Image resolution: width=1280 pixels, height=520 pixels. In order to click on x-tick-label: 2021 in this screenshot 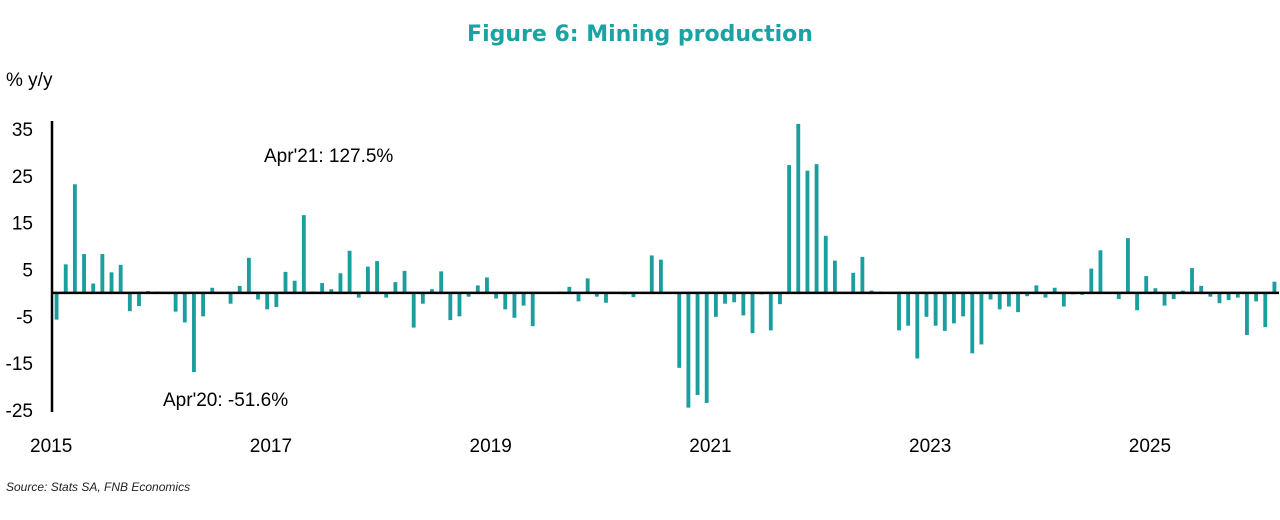, I will do `click(710, 446)`.